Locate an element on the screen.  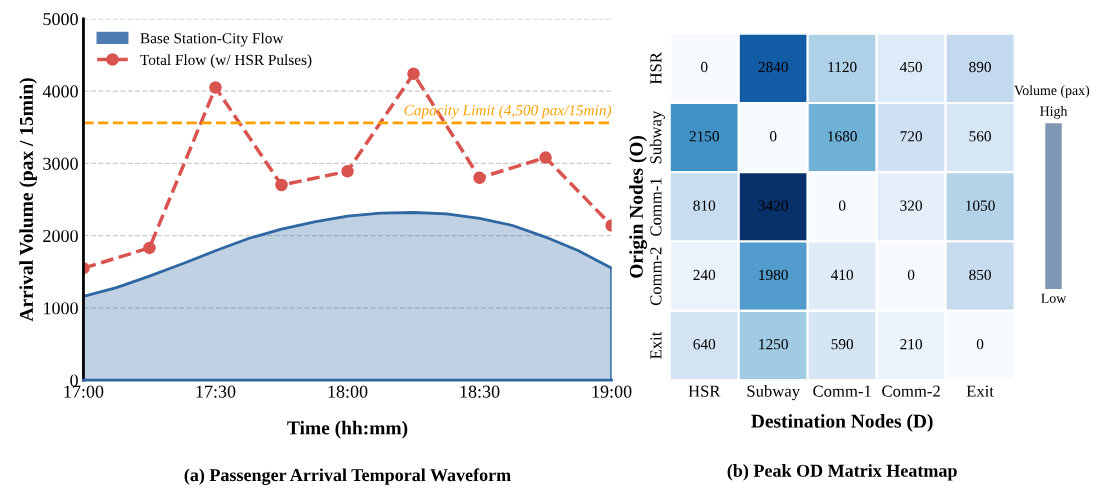
y-tick-label: Subway is located at coordinates (657, 137).